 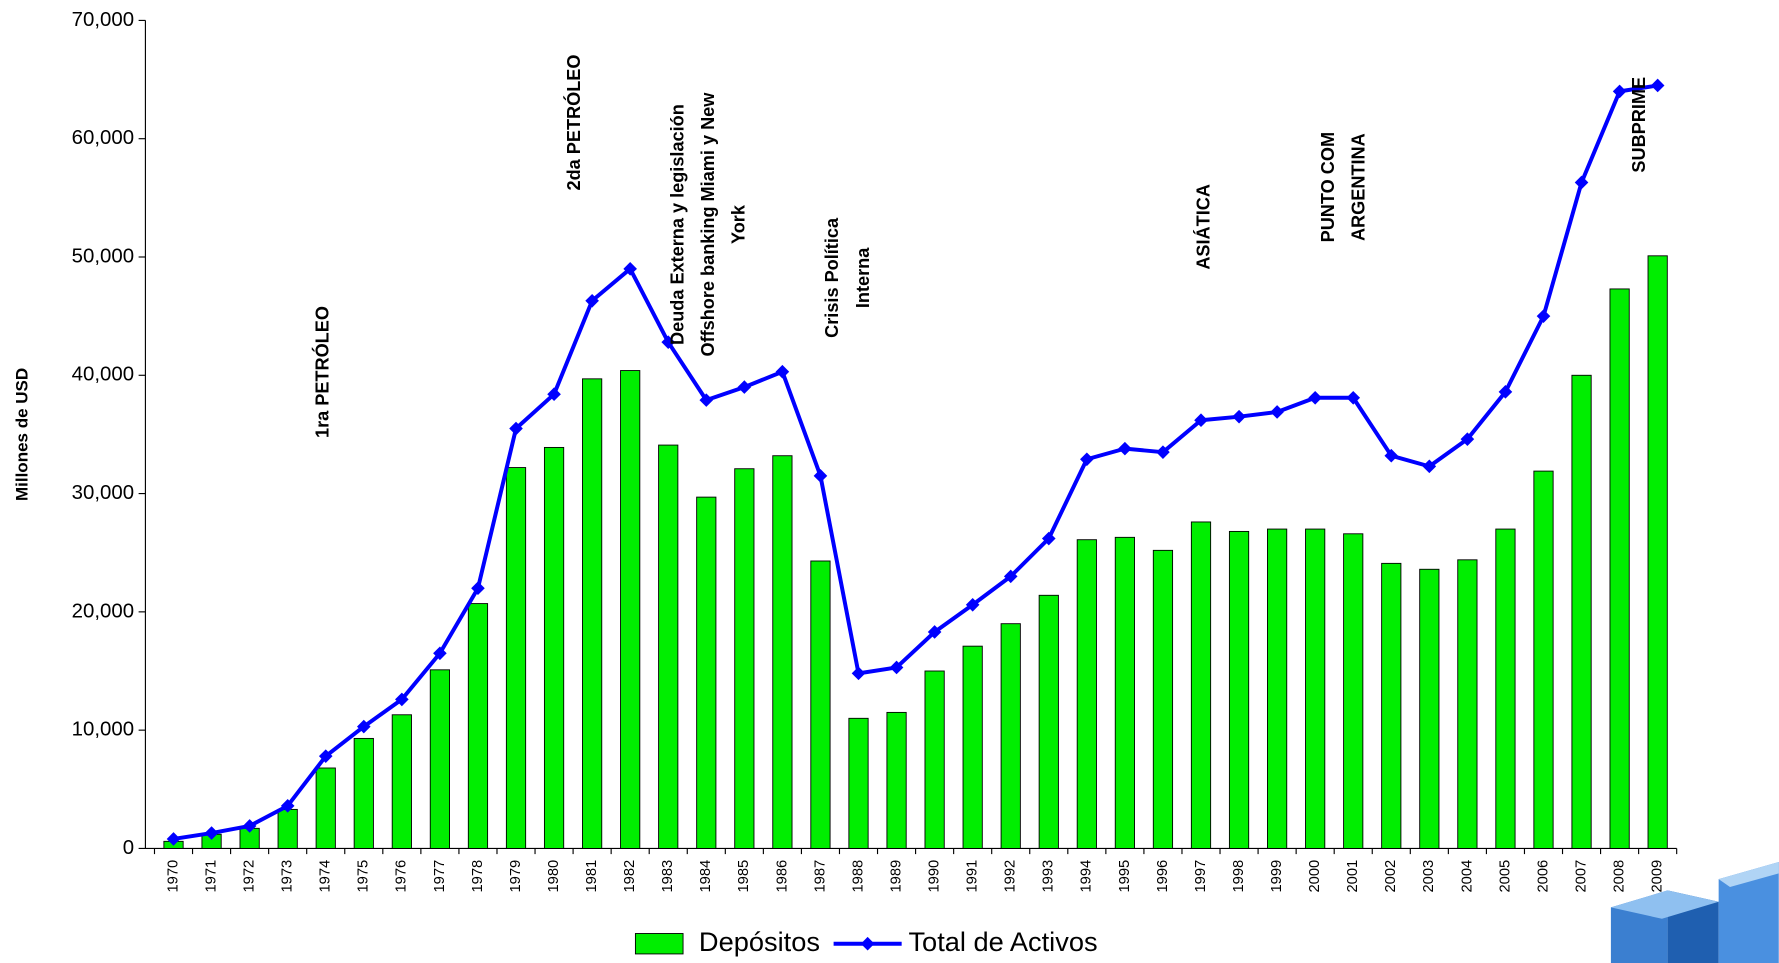 What do you see at coordinates (630, 876) in the screenshot?
I see `x-tick-label: 1982` at bounding box center [630, 876].